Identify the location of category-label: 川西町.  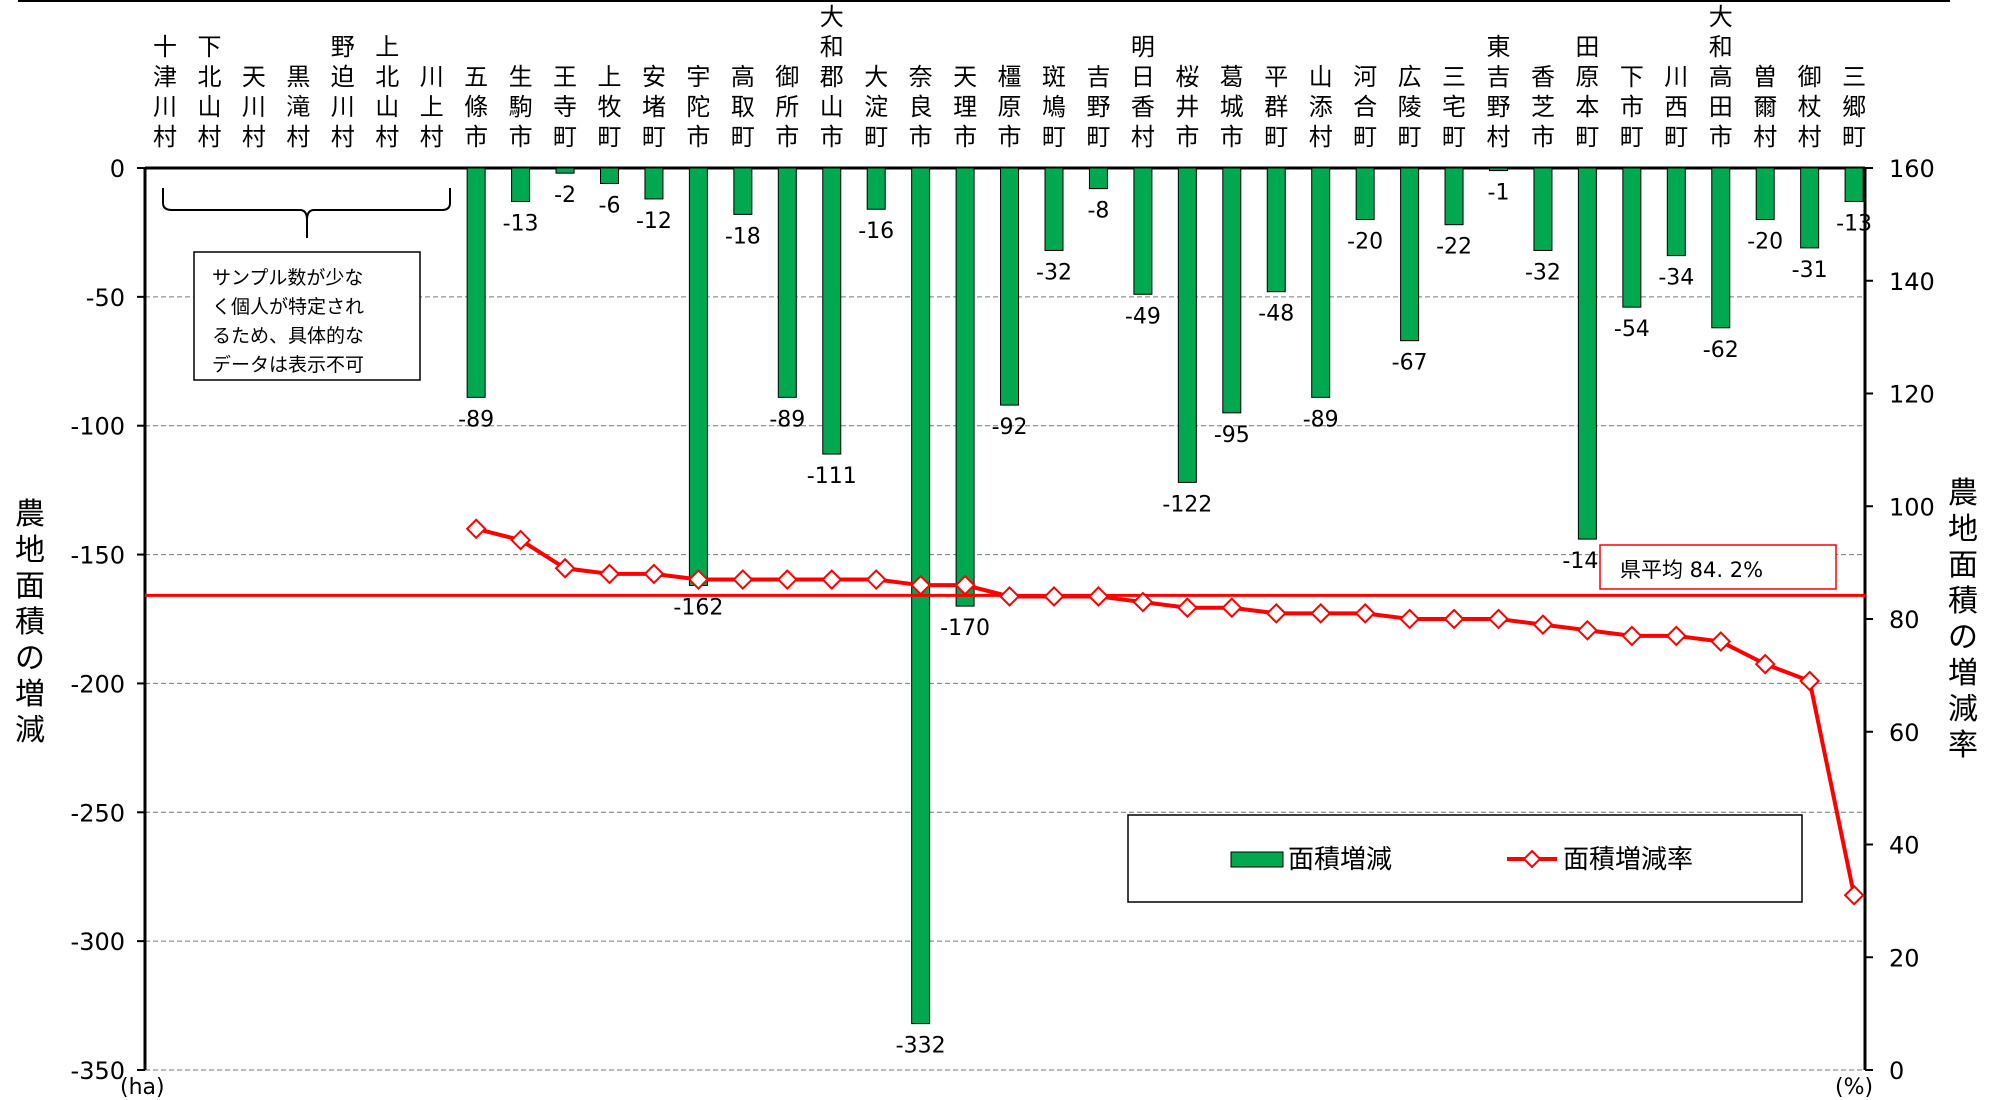
(1676, 107).